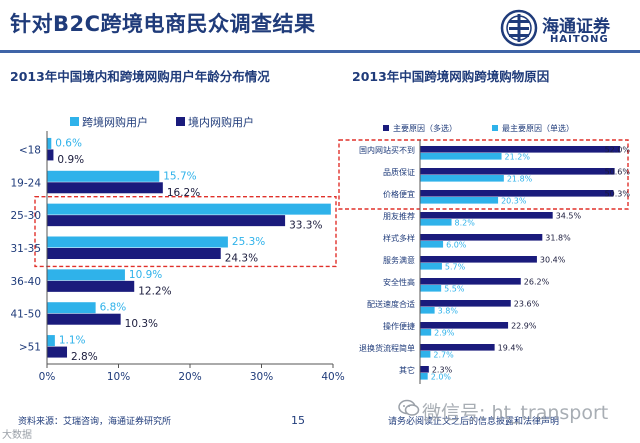 Image resolution: width=640 pixels, height=443 pixels. What do you see at coordinates (495, 128) in the screenshot?
I see `legend-swatch-main` at bounding box center [495, 128].